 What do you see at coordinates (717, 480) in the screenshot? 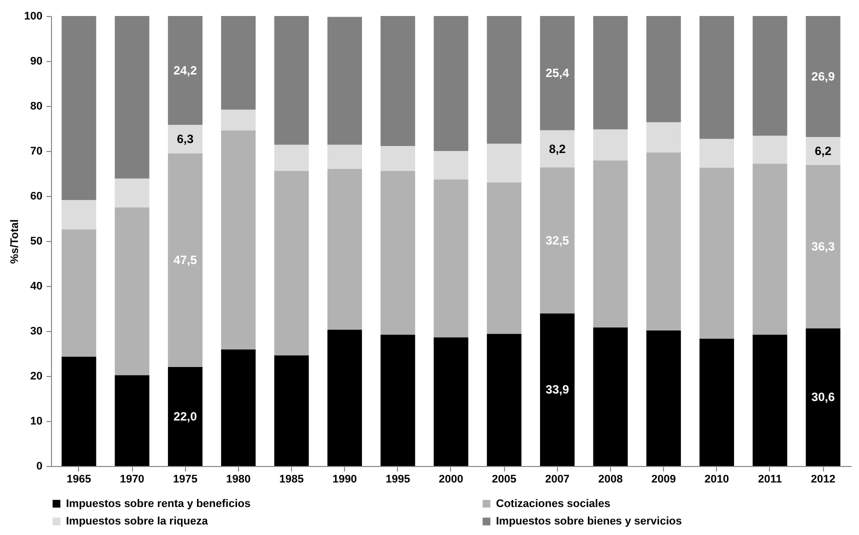
I see `x-tick-label: 2010` at bounding box center [717, 480].